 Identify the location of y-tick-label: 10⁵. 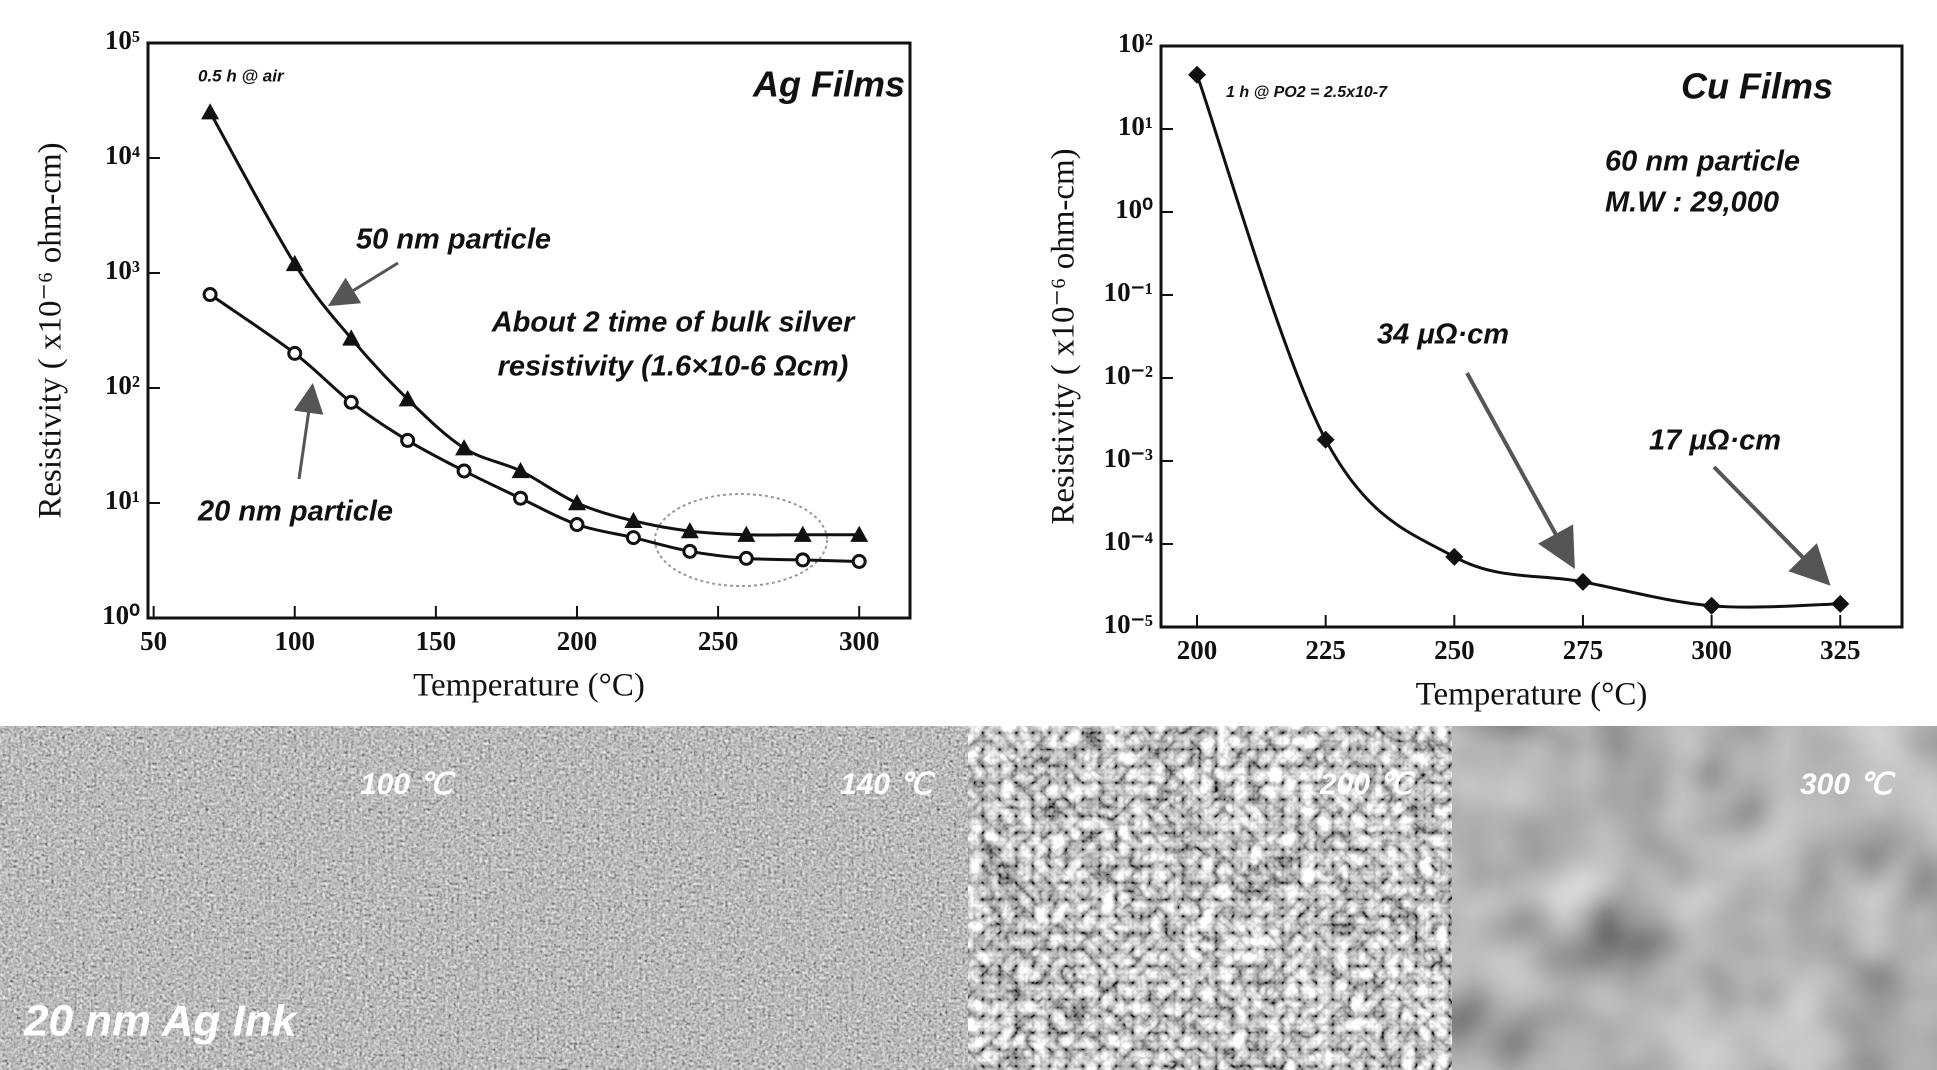
(122, 40).